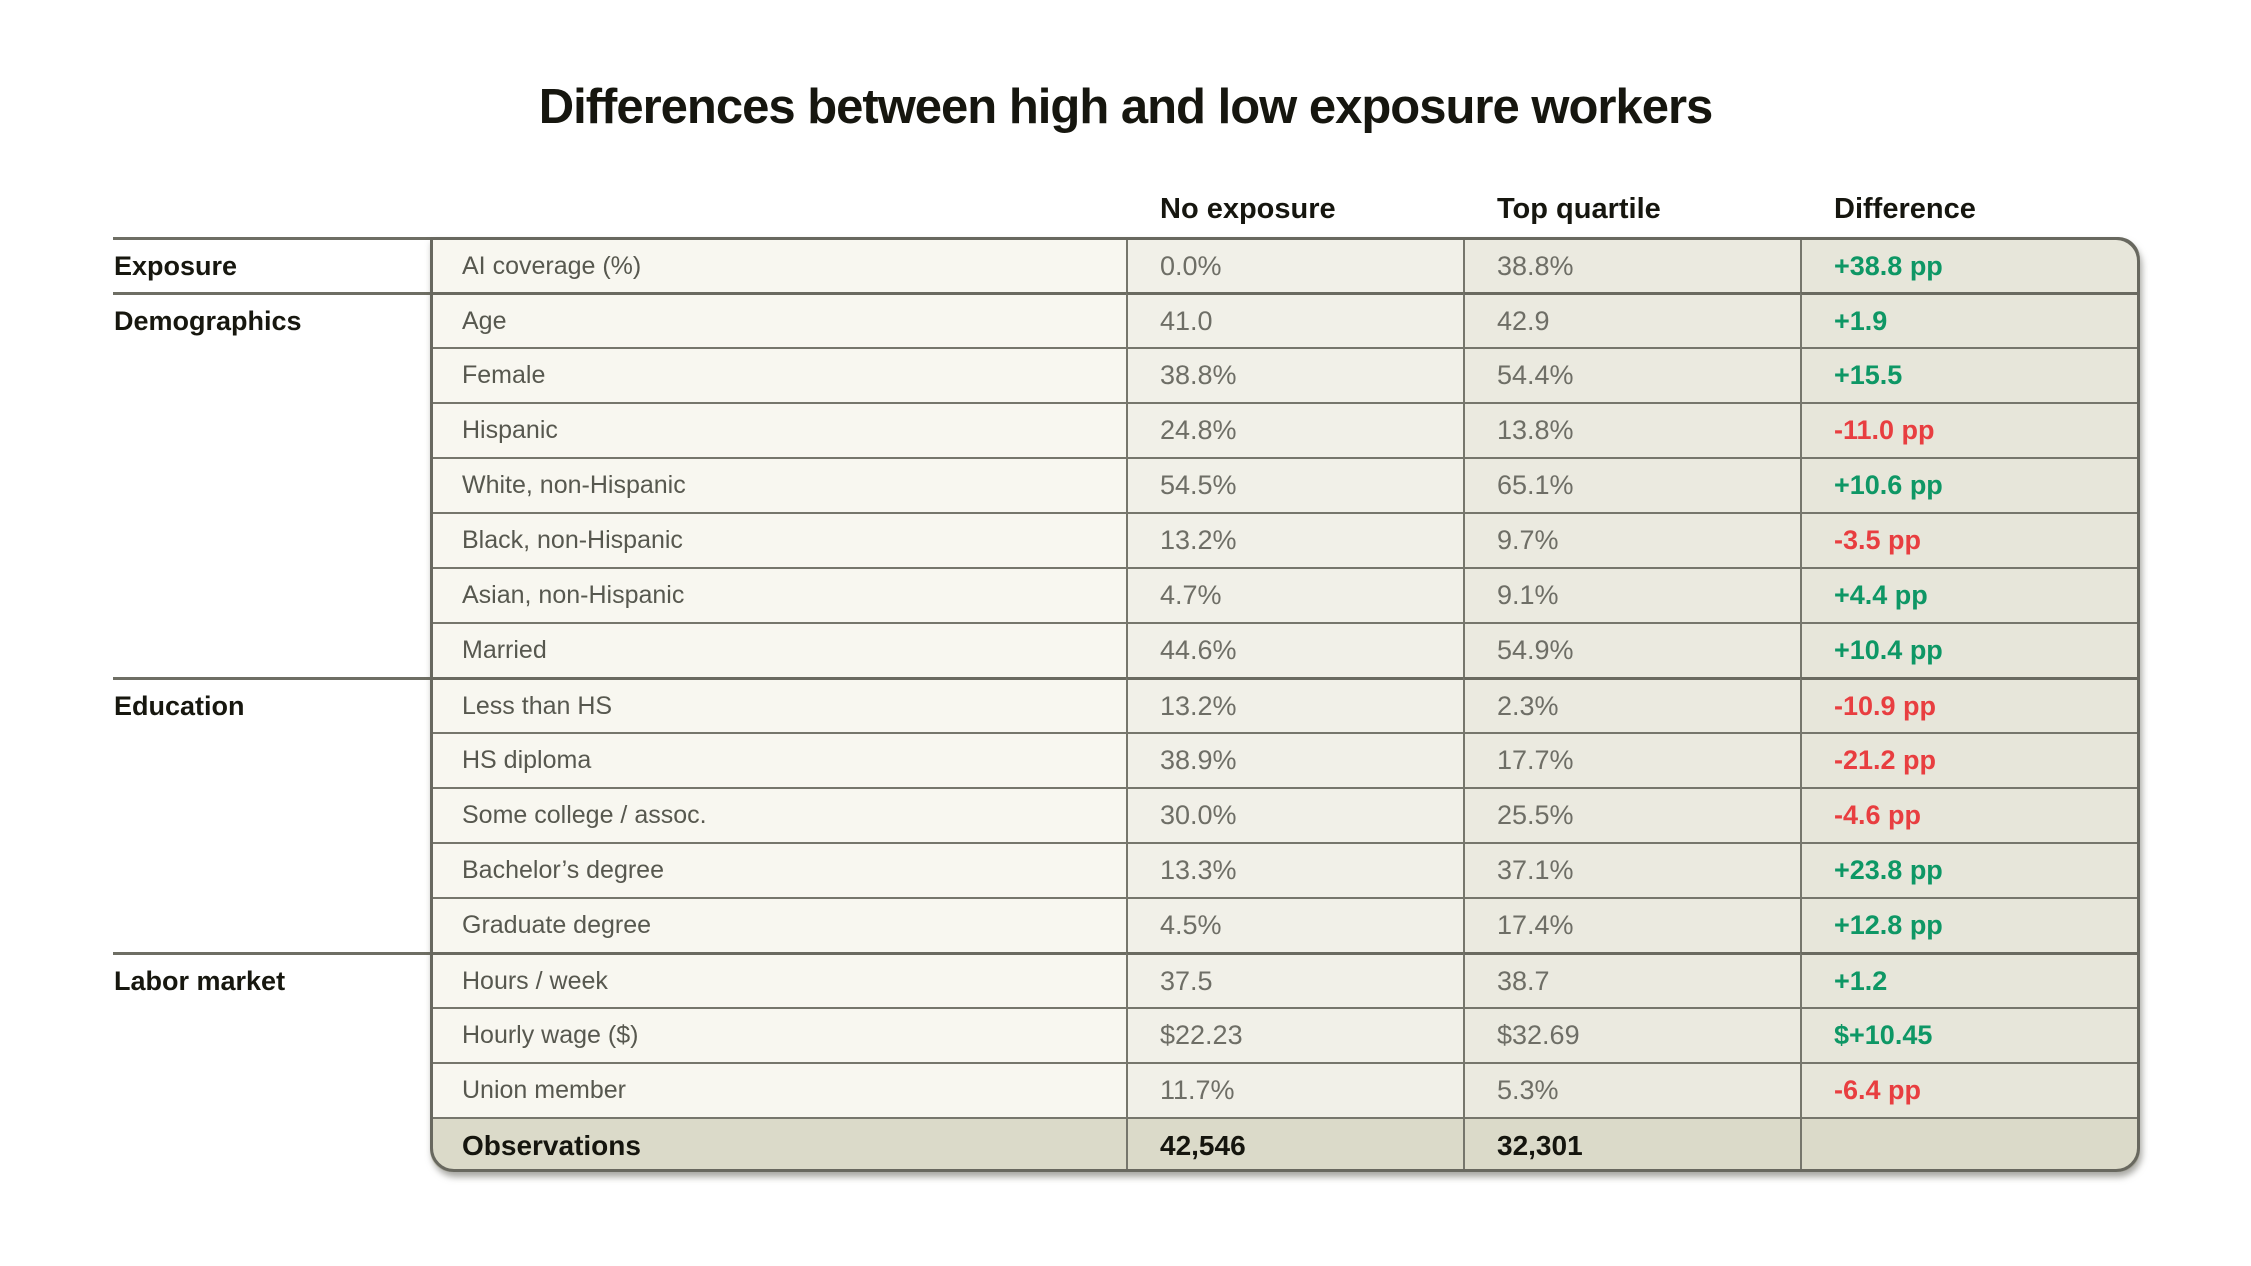  Describe the element at coordinates (778, 869) in the screenshot. I see `row-label: Bachelor’s degree` at that location.